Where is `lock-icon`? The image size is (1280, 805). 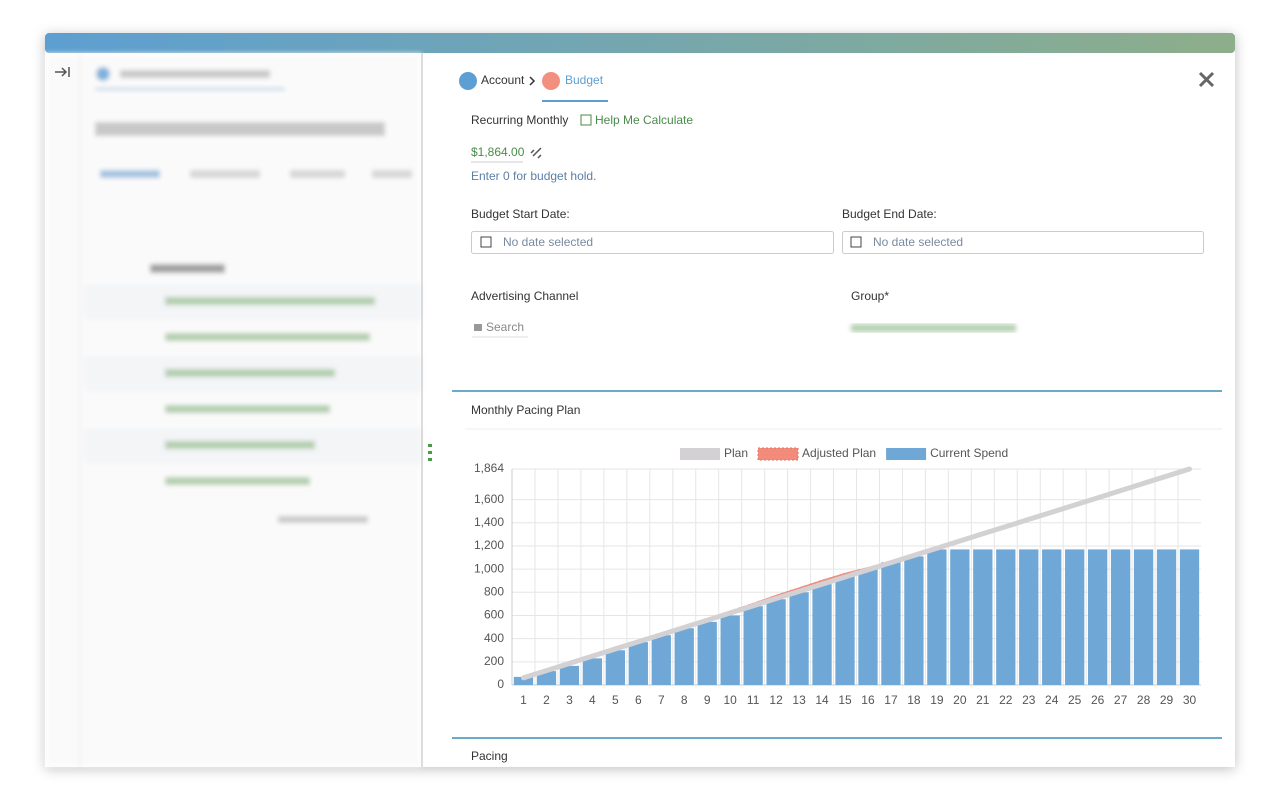 lock-icon is located at coordinates (478, 327).